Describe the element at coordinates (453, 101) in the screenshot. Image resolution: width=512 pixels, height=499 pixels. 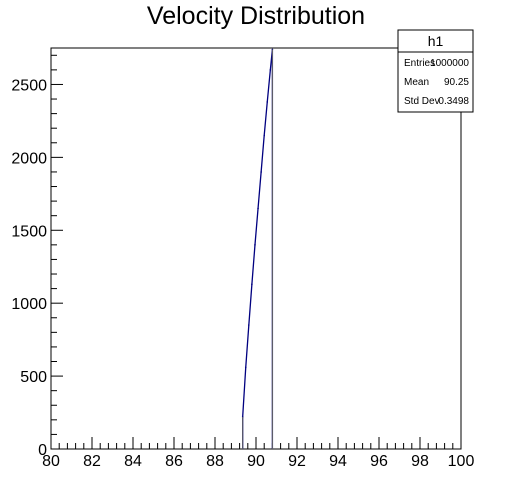
I see `stats-stddev-value: 0.3498` at that location.